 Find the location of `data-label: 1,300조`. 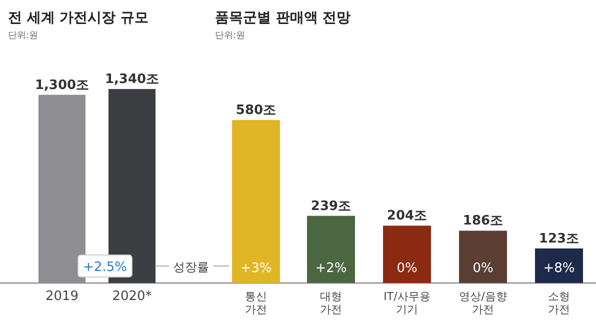

data-label: 1,300조 is located at coordinates (62, 85).